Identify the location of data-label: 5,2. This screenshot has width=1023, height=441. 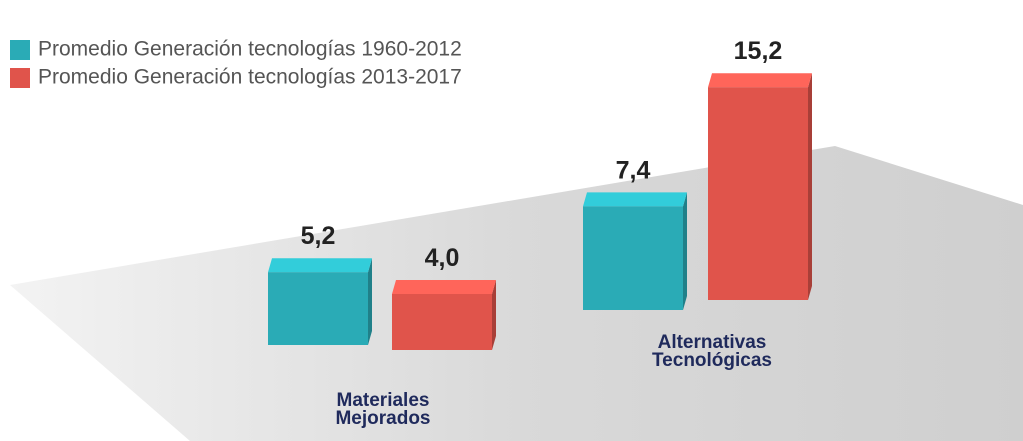
(318, 236).